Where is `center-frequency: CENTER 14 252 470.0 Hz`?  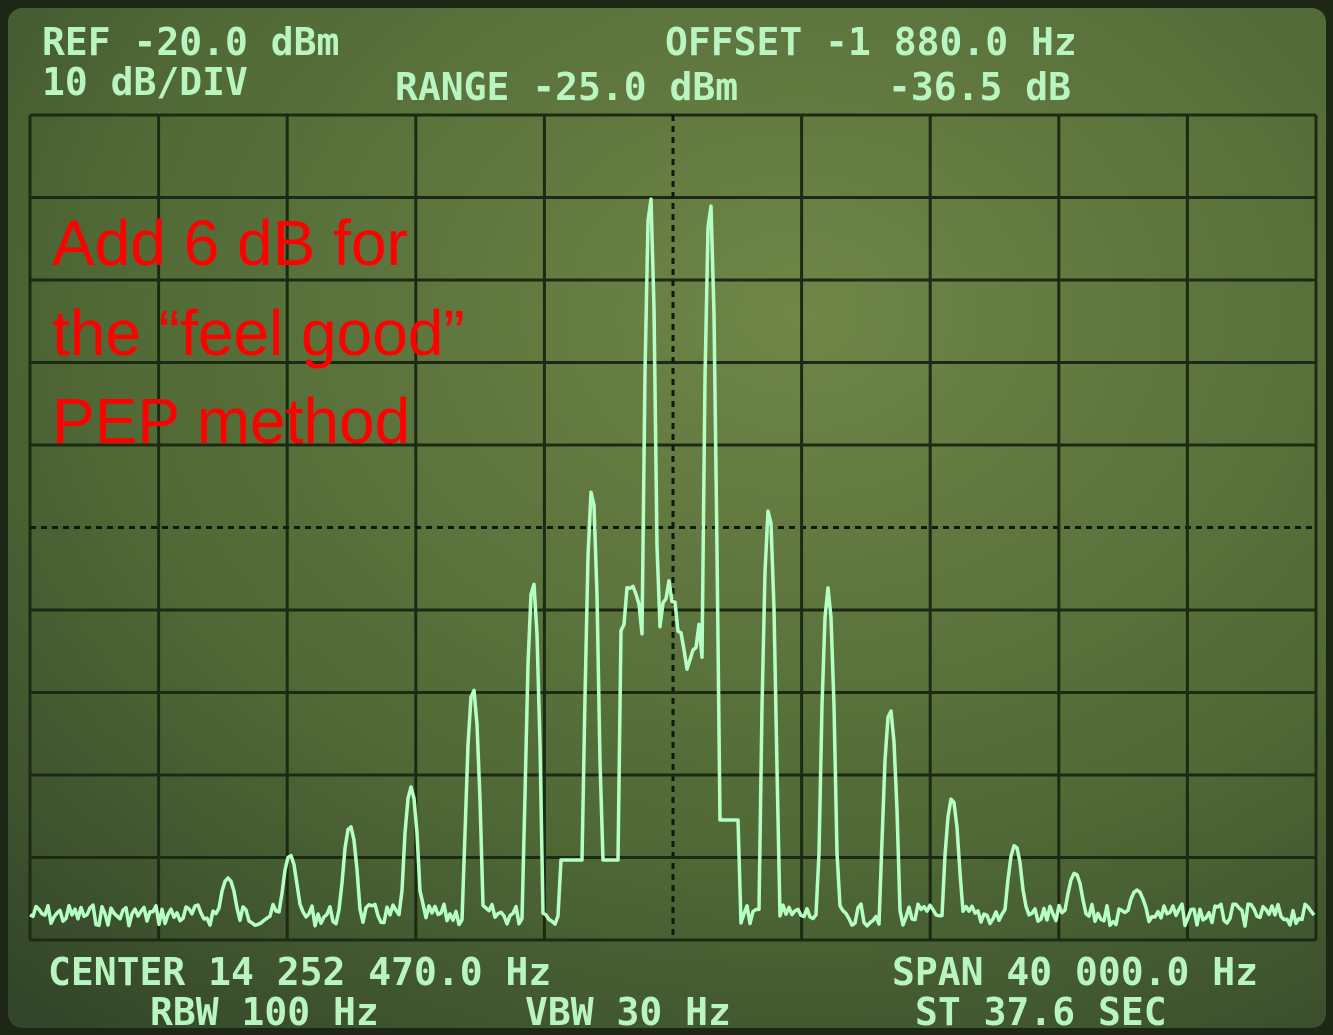 center-frequency: CENTER 14 252 470.0 Hz is located at coordinates (299, 972).